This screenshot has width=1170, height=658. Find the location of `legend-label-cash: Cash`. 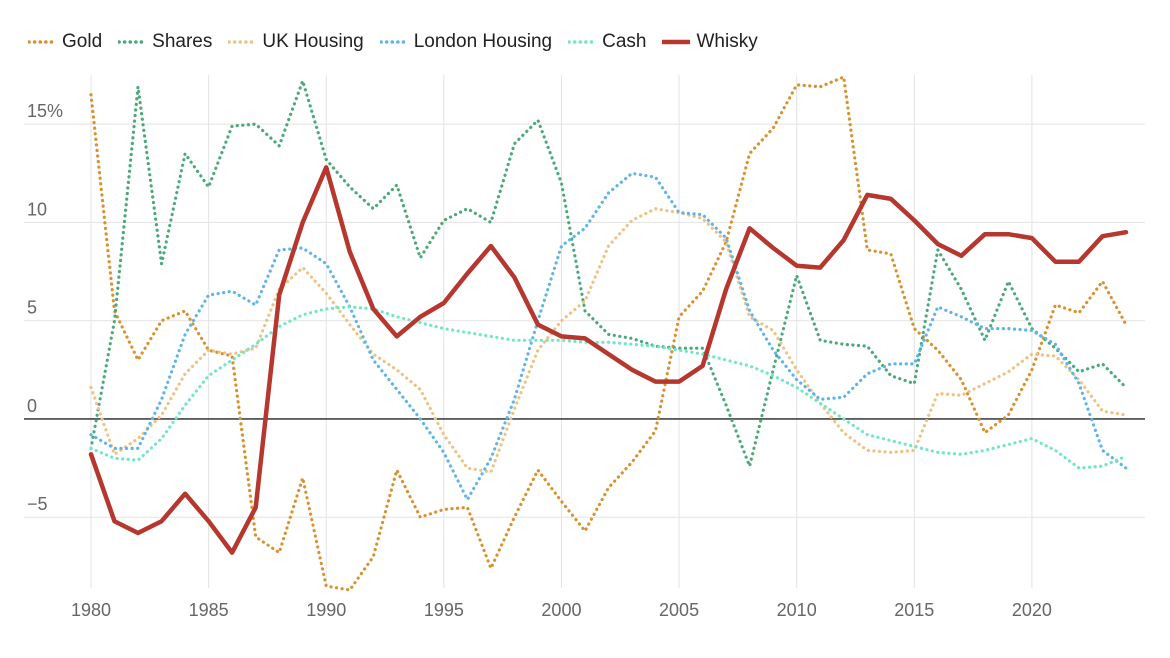

legend-label-cash: Cash is located at coordinates (624, 41).